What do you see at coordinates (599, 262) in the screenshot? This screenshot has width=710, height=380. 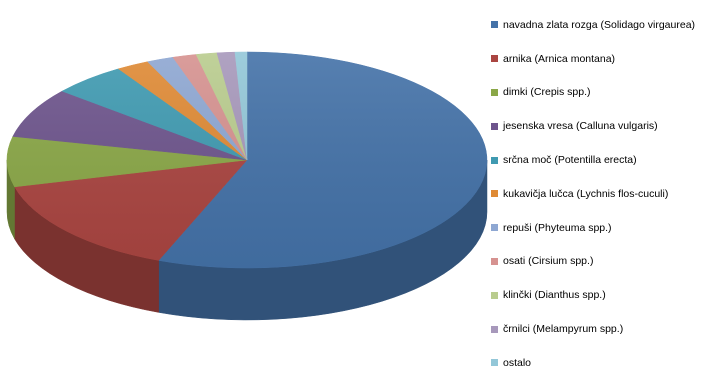 I see `legend-item-osati-cirsium-spp: osati (Cirsium spp.)` at bounding box center [599, 262].